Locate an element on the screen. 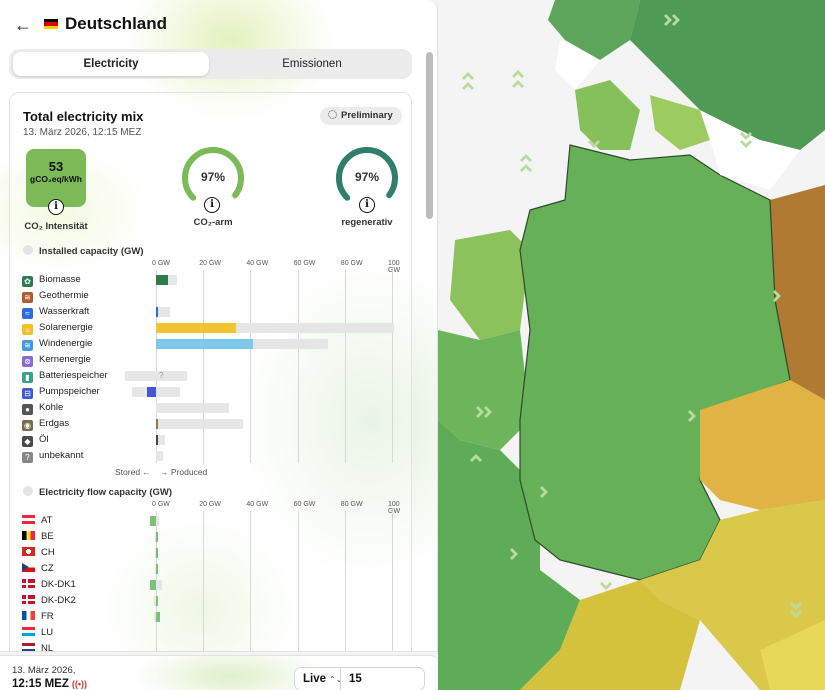  zone-label: AT is located at coordinates (47, 520).